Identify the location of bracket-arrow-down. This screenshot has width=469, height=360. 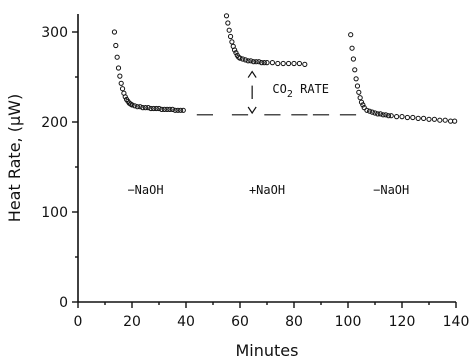
(252, 110).